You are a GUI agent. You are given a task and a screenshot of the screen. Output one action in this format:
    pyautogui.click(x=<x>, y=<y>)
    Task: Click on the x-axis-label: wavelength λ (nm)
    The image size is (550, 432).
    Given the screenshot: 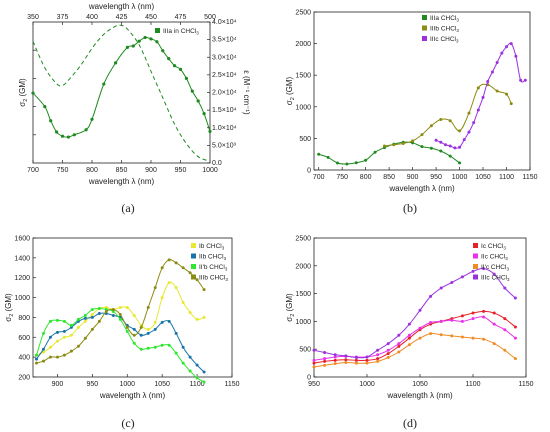 What is the action you would take?
    pyautogui.click(x=419, y=395)
    